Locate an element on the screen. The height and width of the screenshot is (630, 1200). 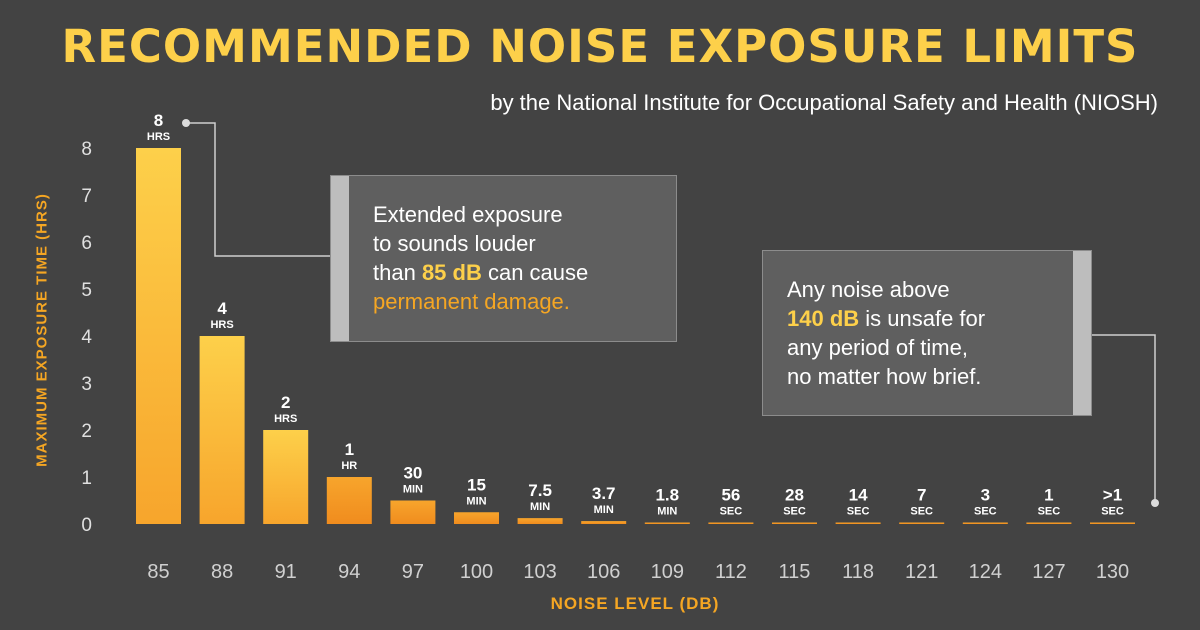
data-label-value: 4 is located at coordinates (222, 308).